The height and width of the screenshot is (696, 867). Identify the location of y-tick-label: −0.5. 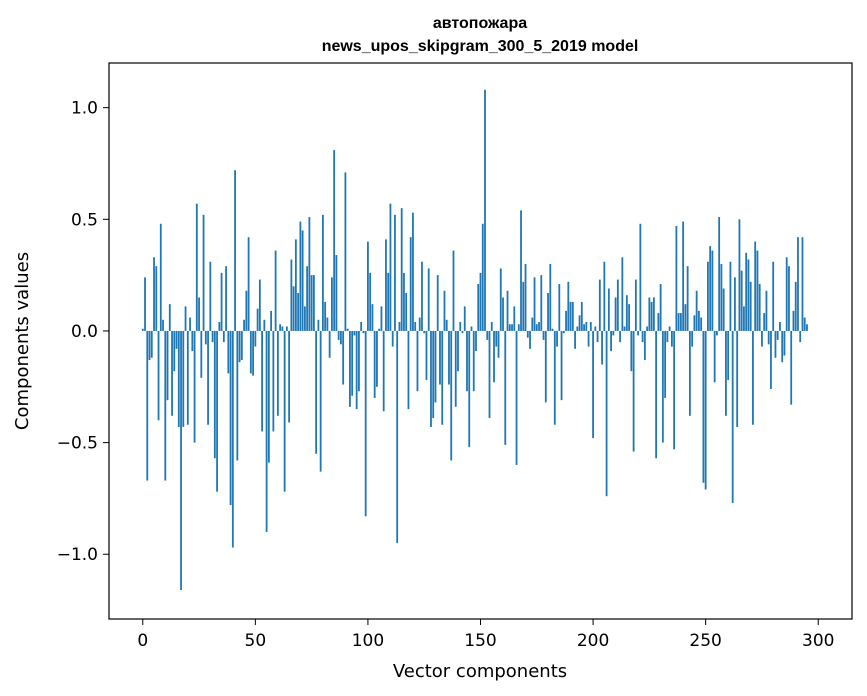
(77, 444).